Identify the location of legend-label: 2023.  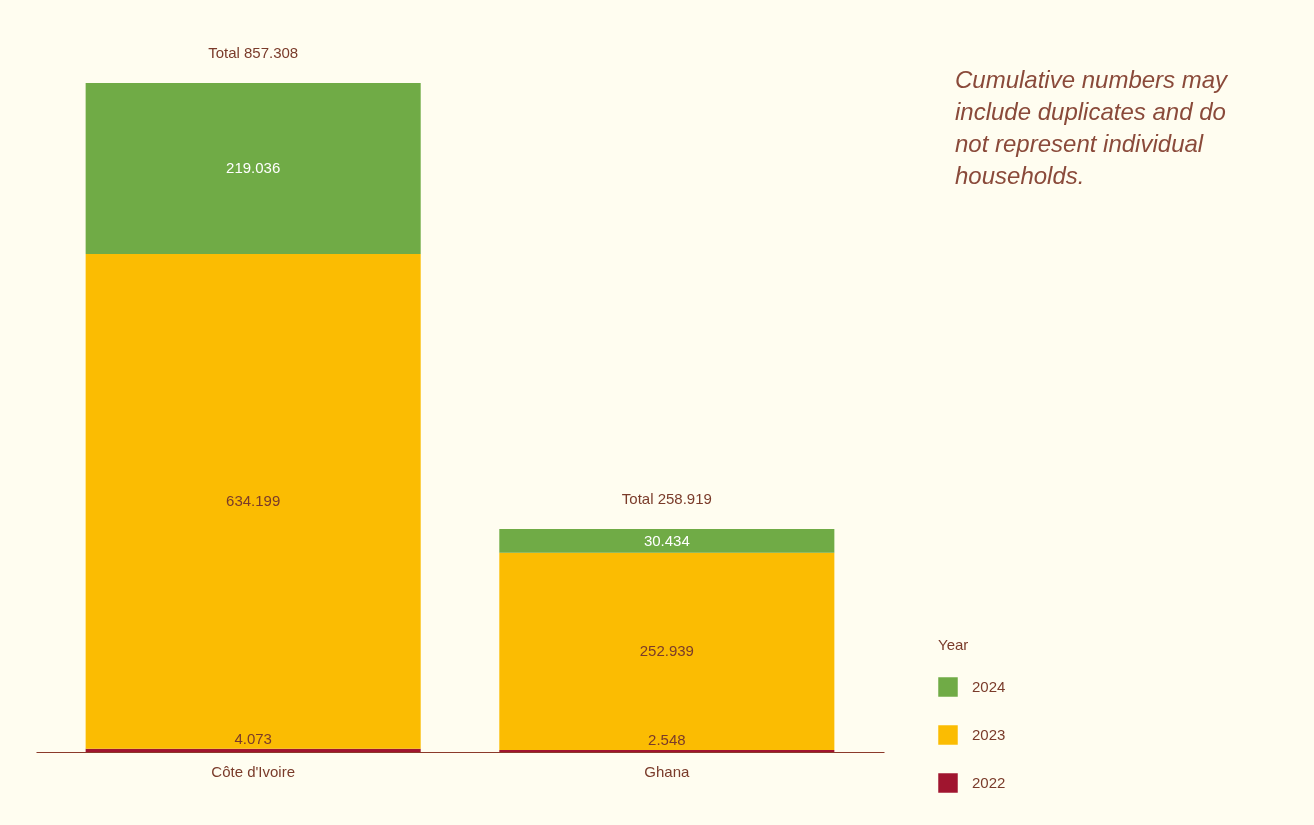
(989, 734).